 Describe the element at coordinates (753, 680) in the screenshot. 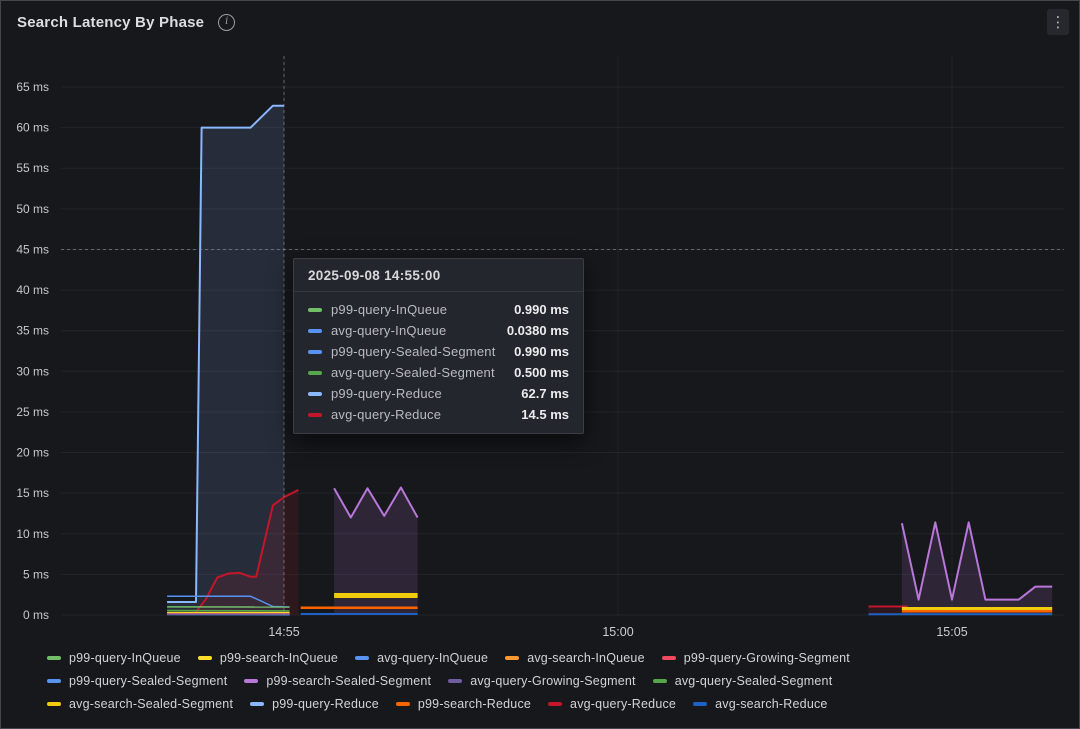

I see `legend-label: avg-query-Sealed-Segment` at that location.